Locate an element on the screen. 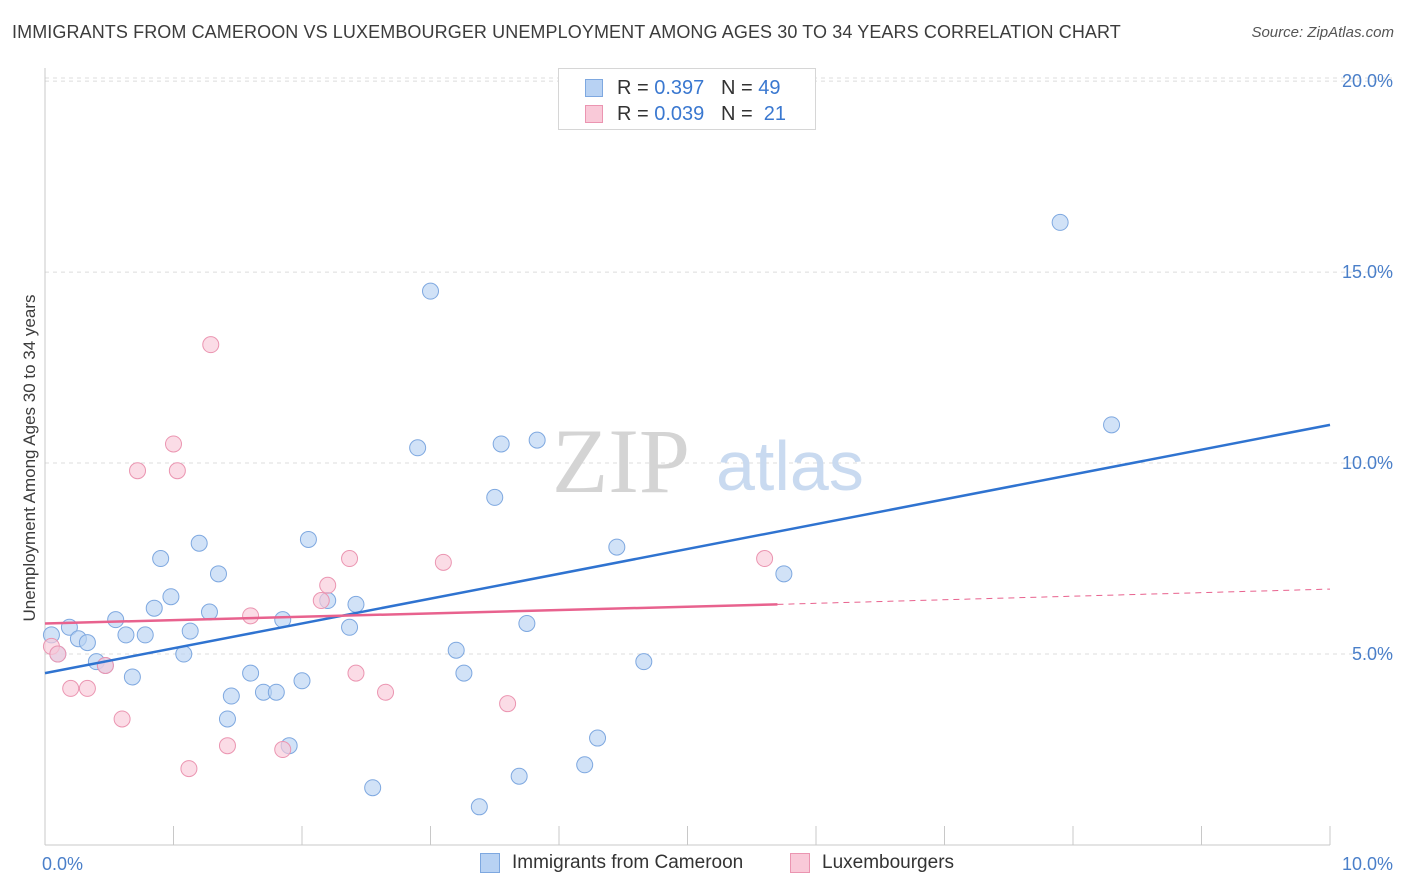  r-value: 0.397 is located at coordinates (679, 88).